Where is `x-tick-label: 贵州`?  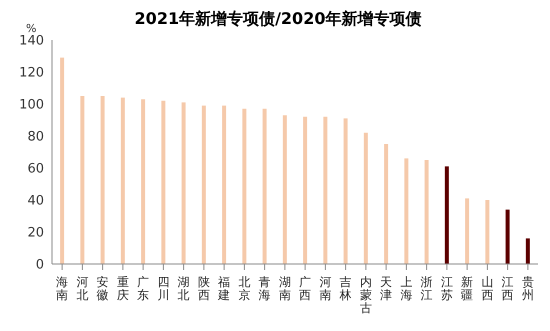
x-tick-label: 贵州 is located at coordinates (528, 288).